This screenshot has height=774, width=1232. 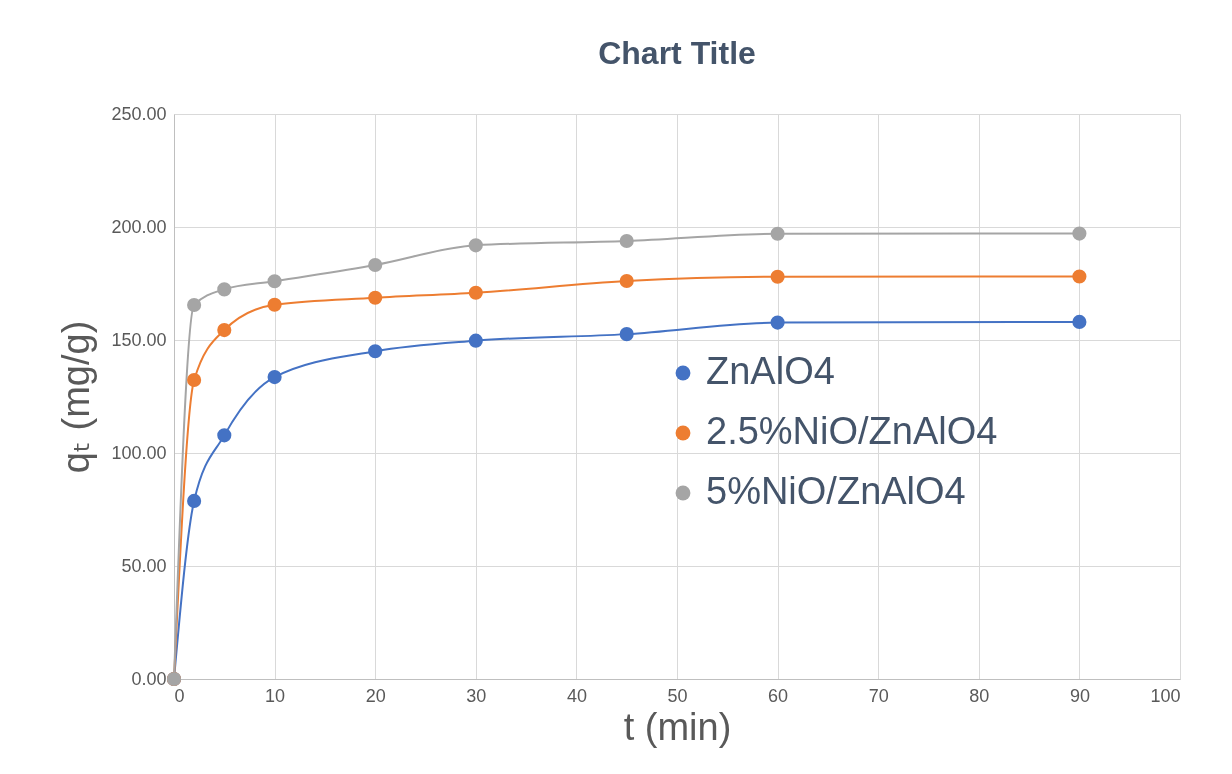 What do you see at coordinates (375, 695) in the screenshot?
I see `x-tick-label: 20` at bounding box center [375, 695].